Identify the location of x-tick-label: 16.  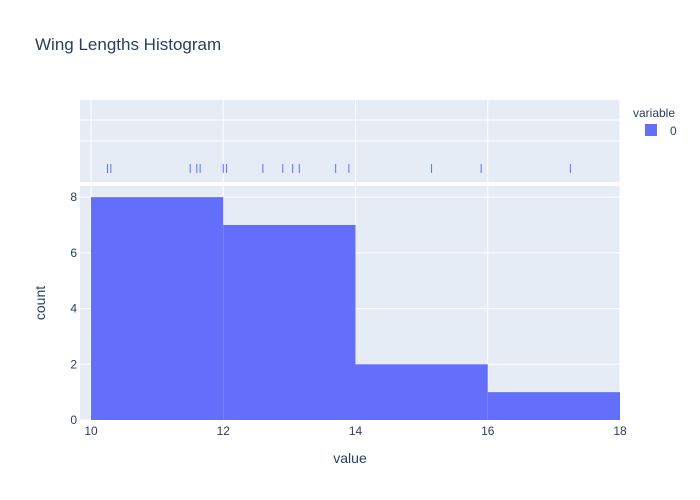
(488, 431).